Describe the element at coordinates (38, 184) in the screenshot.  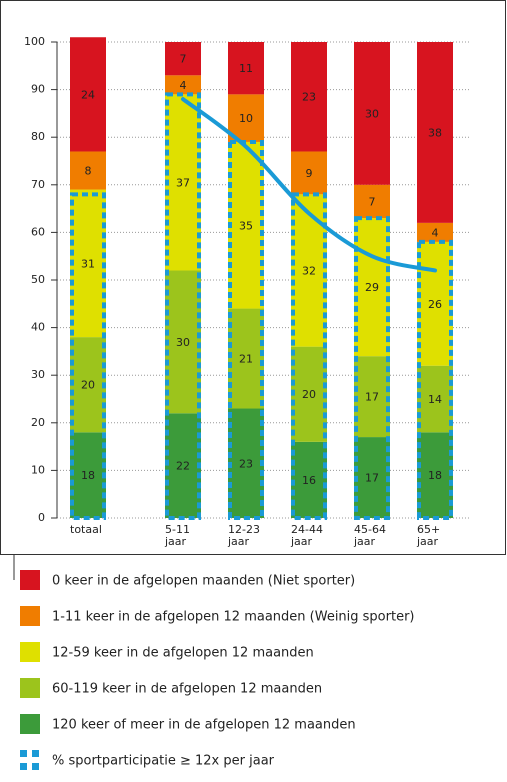
I see `y-tick-label: 70` at that location.